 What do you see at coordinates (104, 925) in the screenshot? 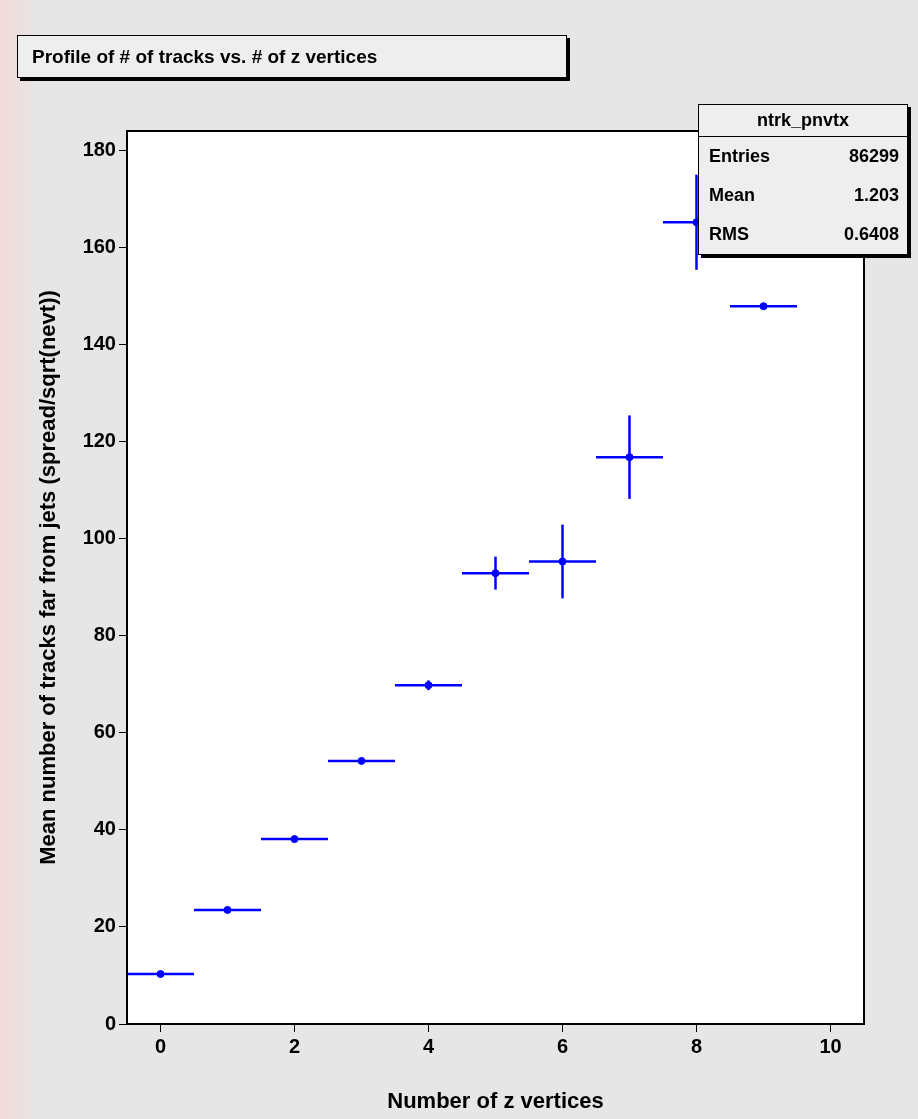
I see `y-tick-label: 20` at bounding box center [104, 925].